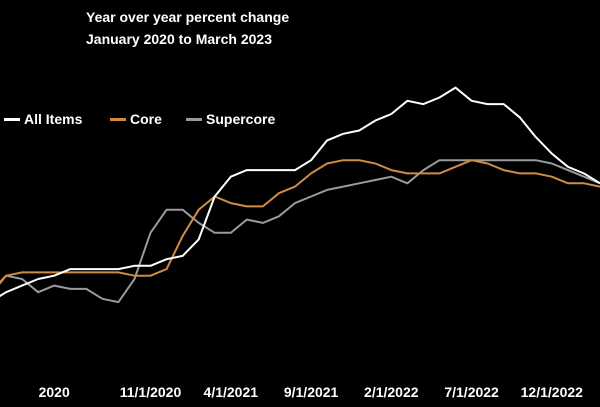 The image size is (600, 407). I want to click on legend-swatch-core, so click(118, 119).